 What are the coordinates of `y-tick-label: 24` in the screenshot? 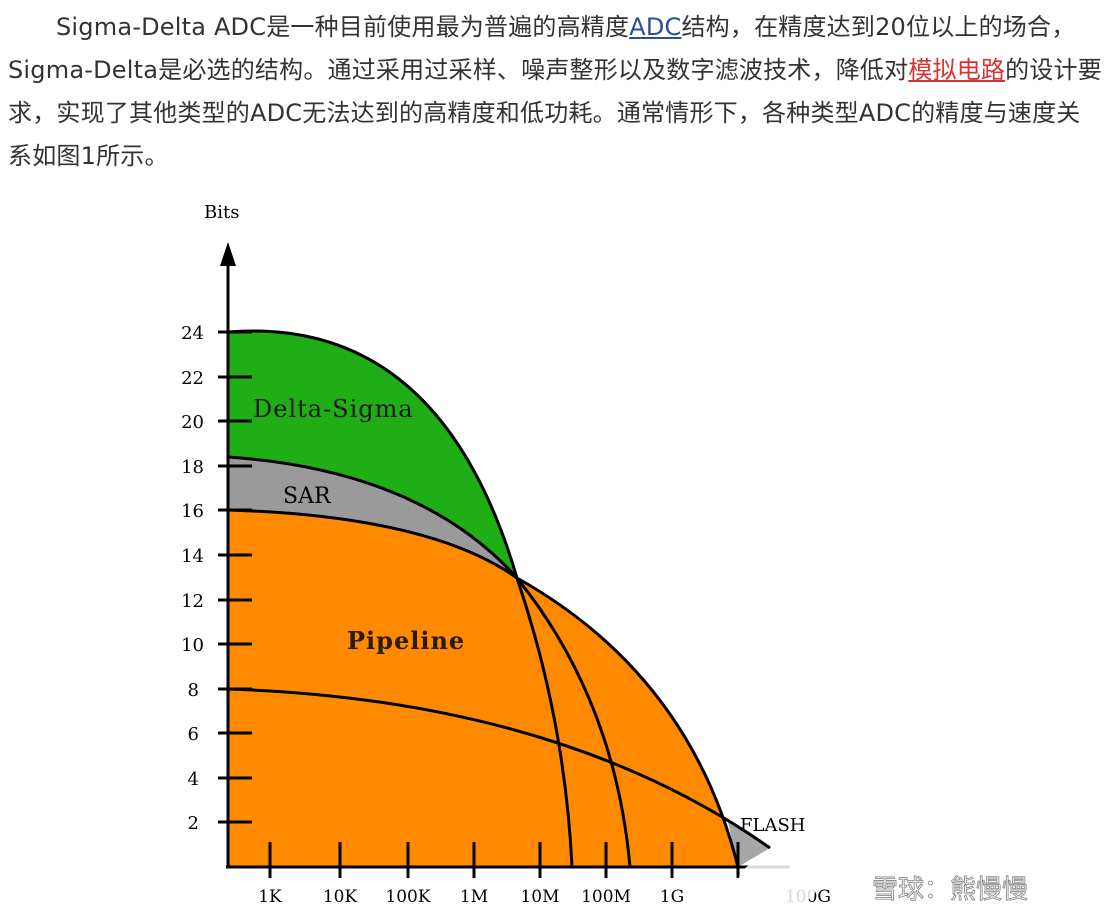 It's located at (192, 333).